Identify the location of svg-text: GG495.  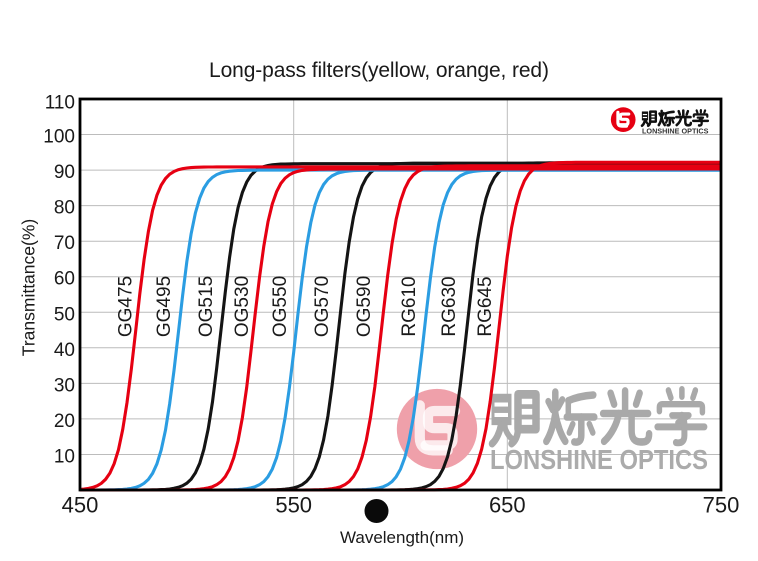
(164, 306).